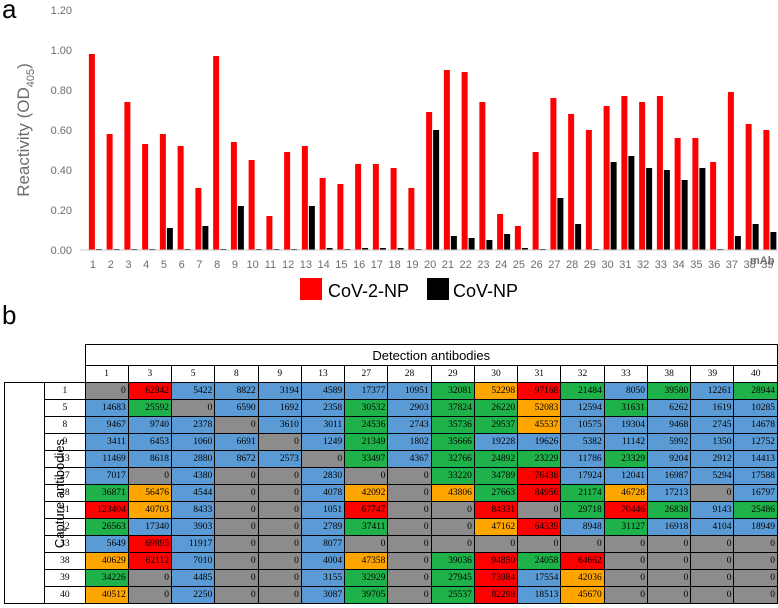 This screenshot has height=608, width=778. What do you see at coordinates (496, 527) in the screenshot?
I see `heatmap-cell: 47162` at bounding box center [496, 527].